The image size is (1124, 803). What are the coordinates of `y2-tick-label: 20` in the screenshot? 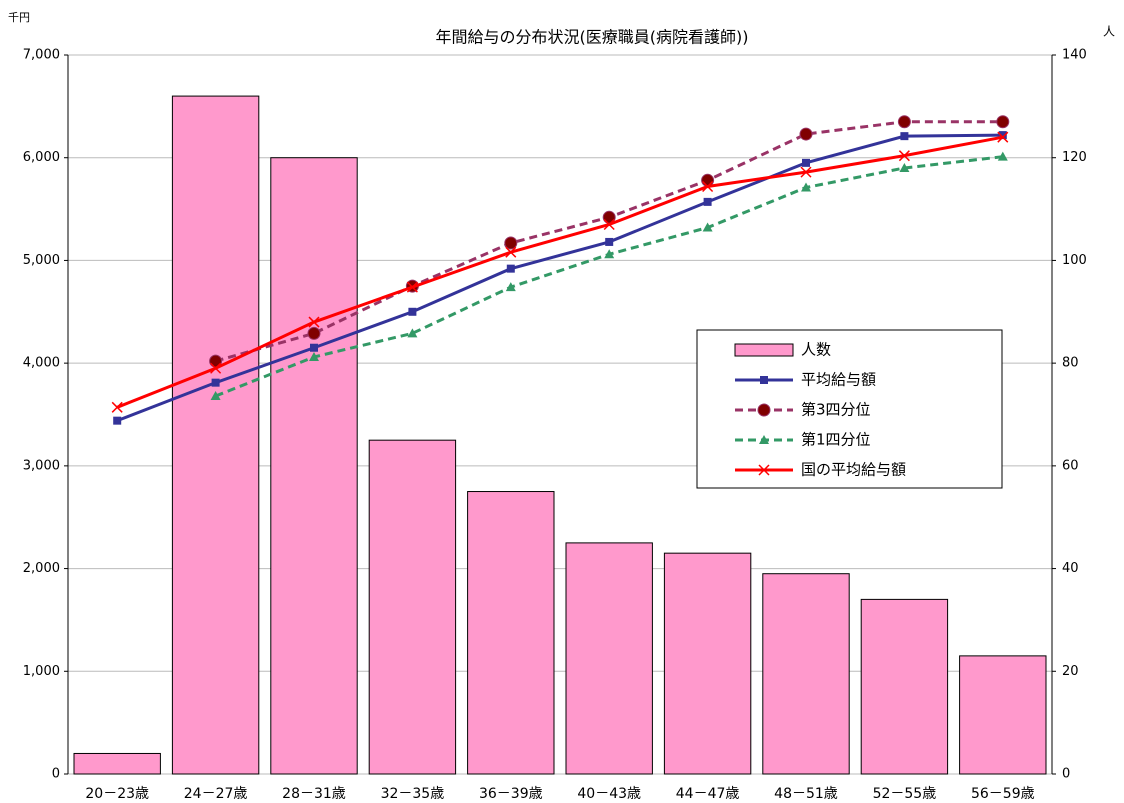 It's located at (1070, 671).